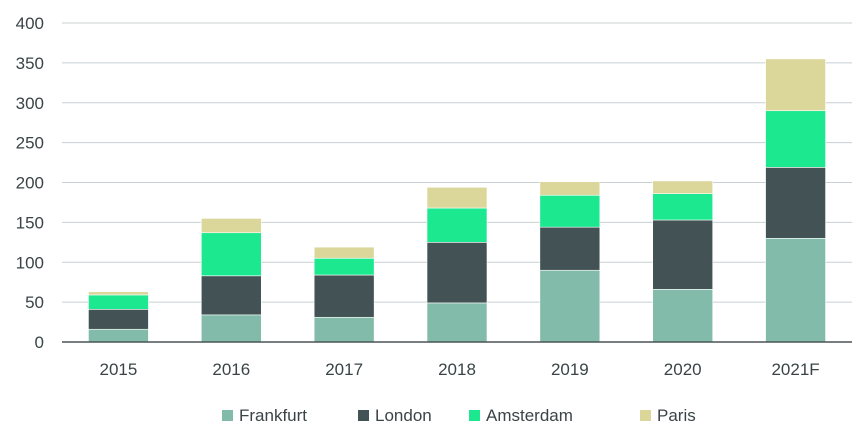  Describe the element at coordinates (39, 342) in the screenshot. I see `y-tick-label: 0` at that location.